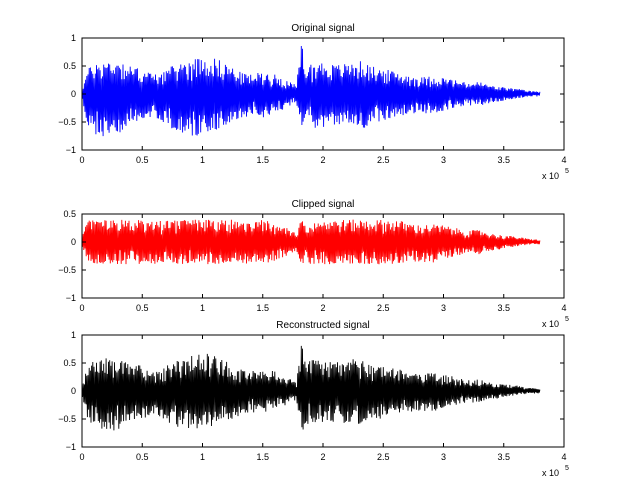  Describe the element at coordinates (323, 204) in the screenshot. I see `chart-title: Clipped signal` at that location.